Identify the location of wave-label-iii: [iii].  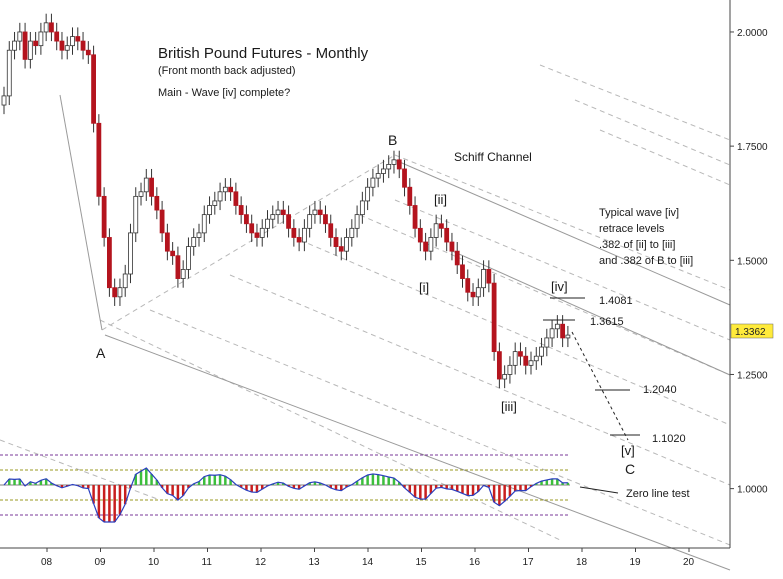
(509, 406).